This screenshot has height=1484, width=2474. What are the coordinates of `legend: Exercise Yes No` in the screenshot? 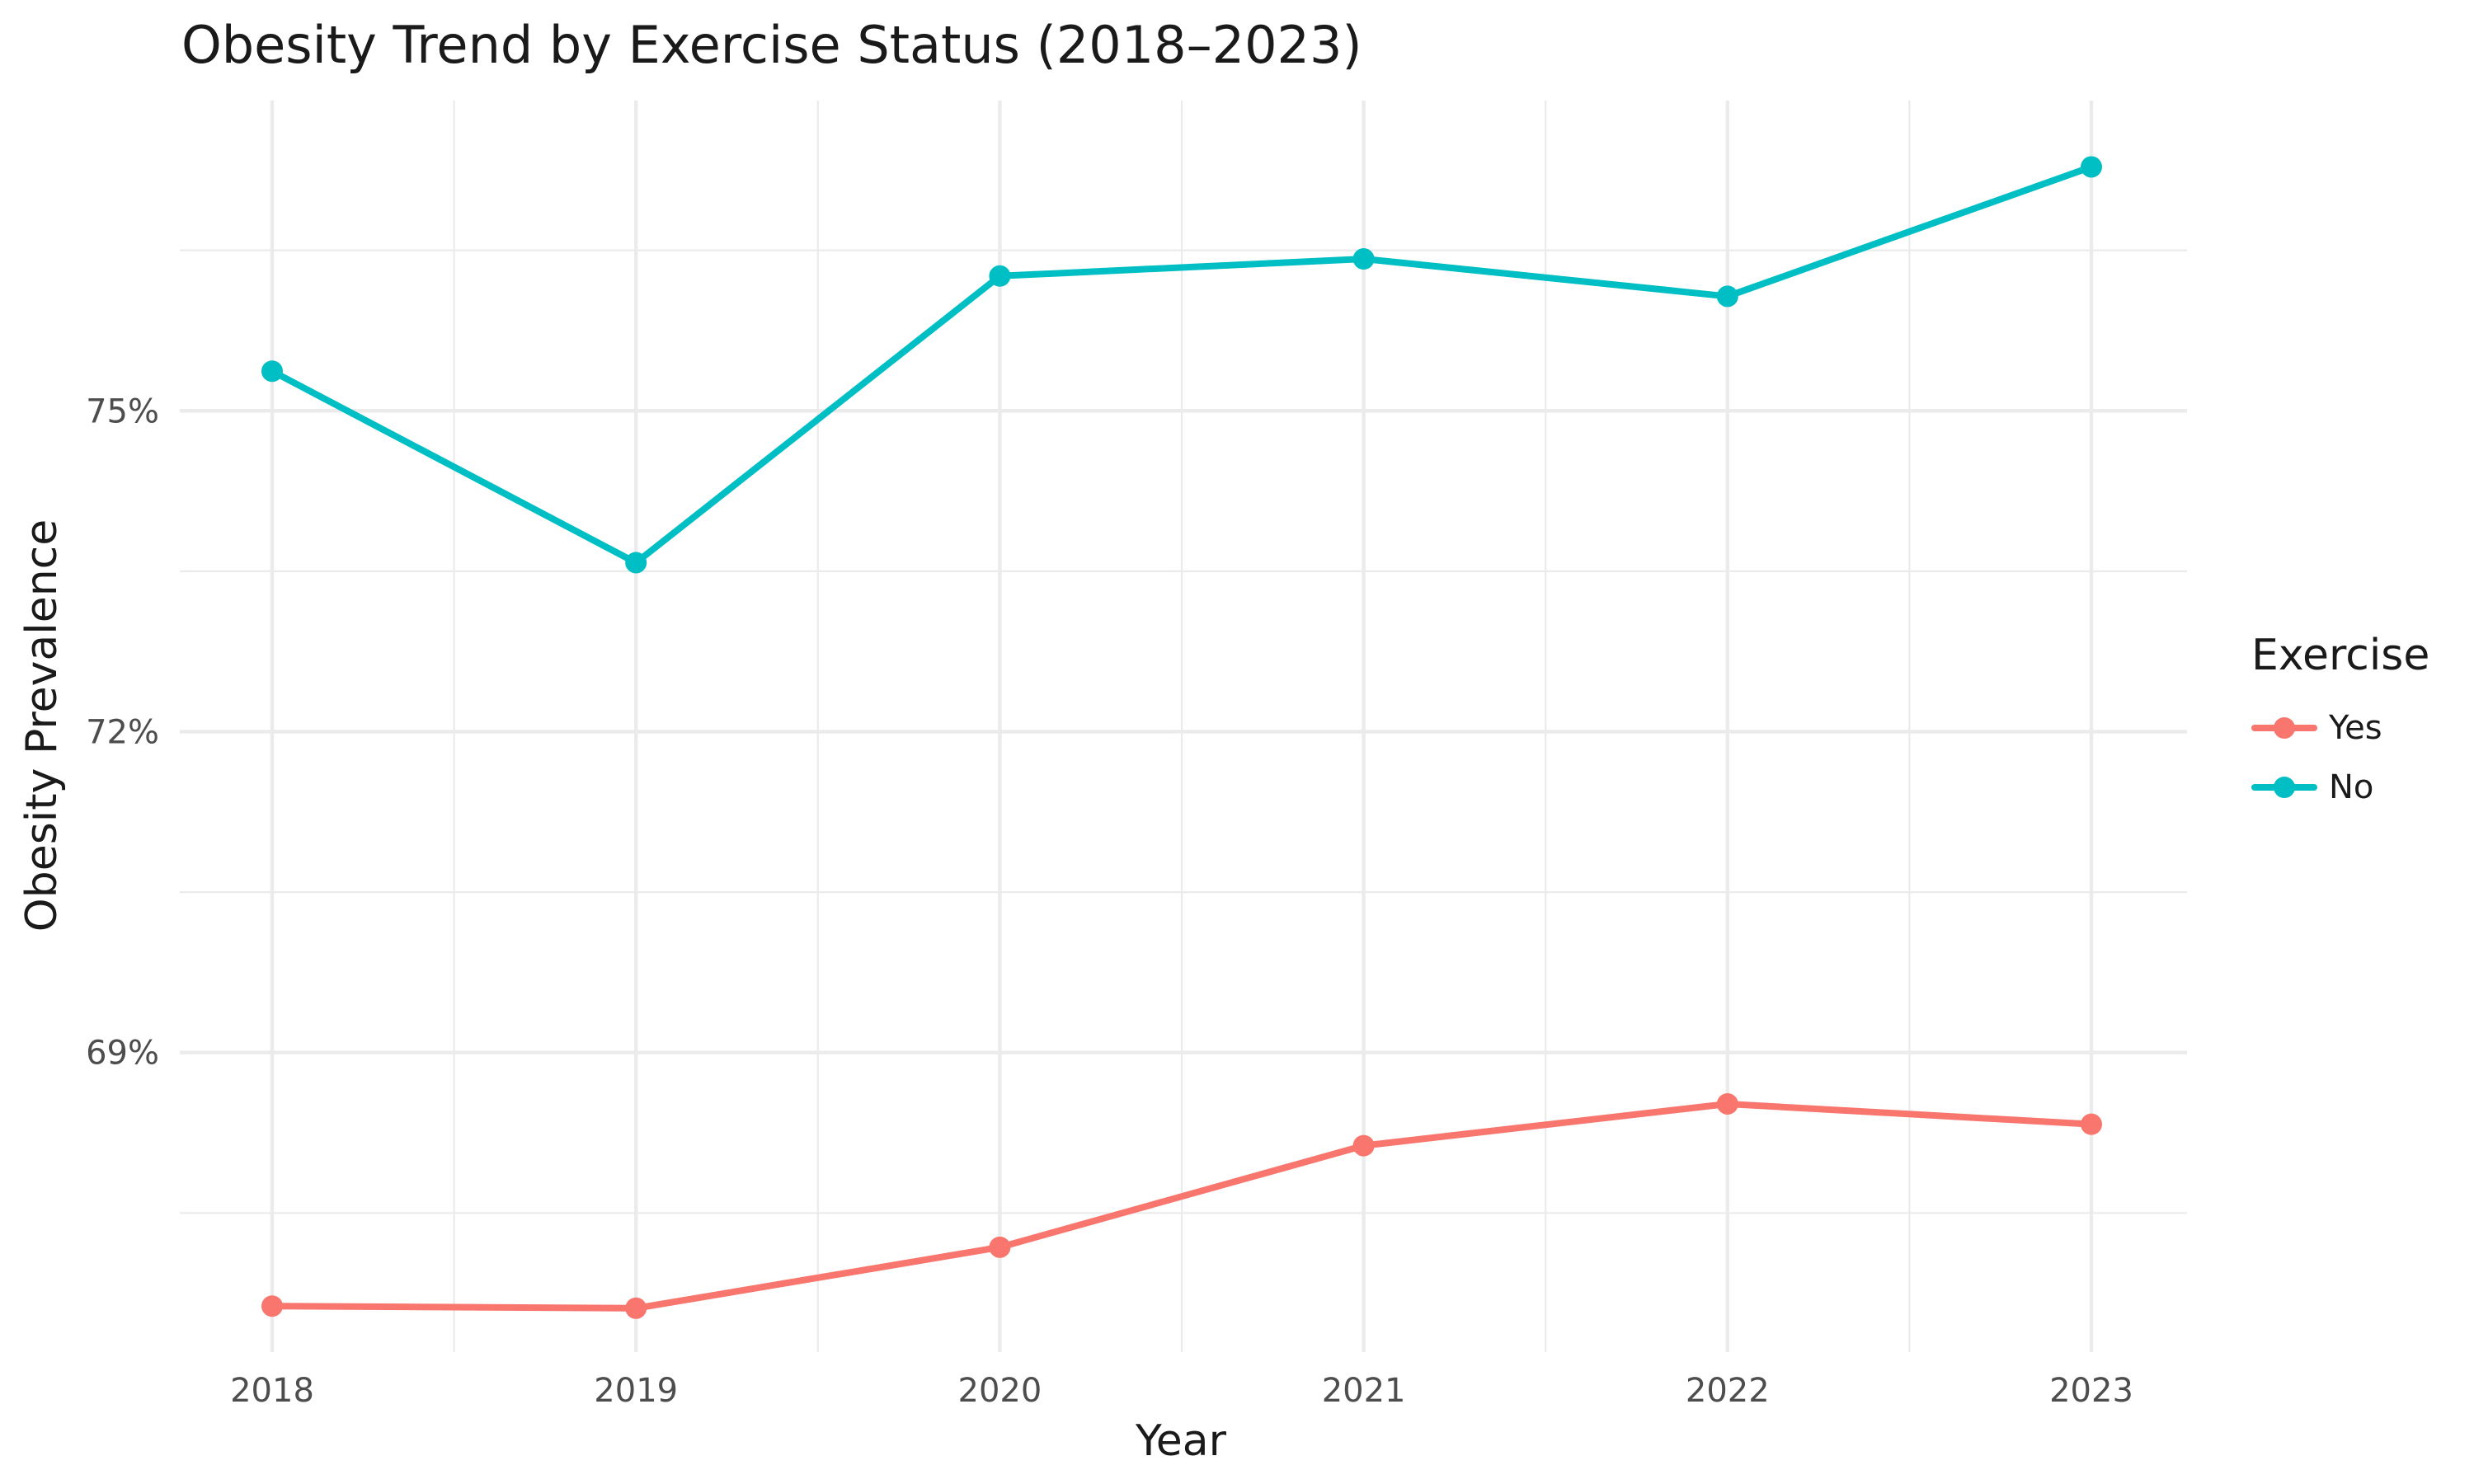 It's located at (2340, 724).